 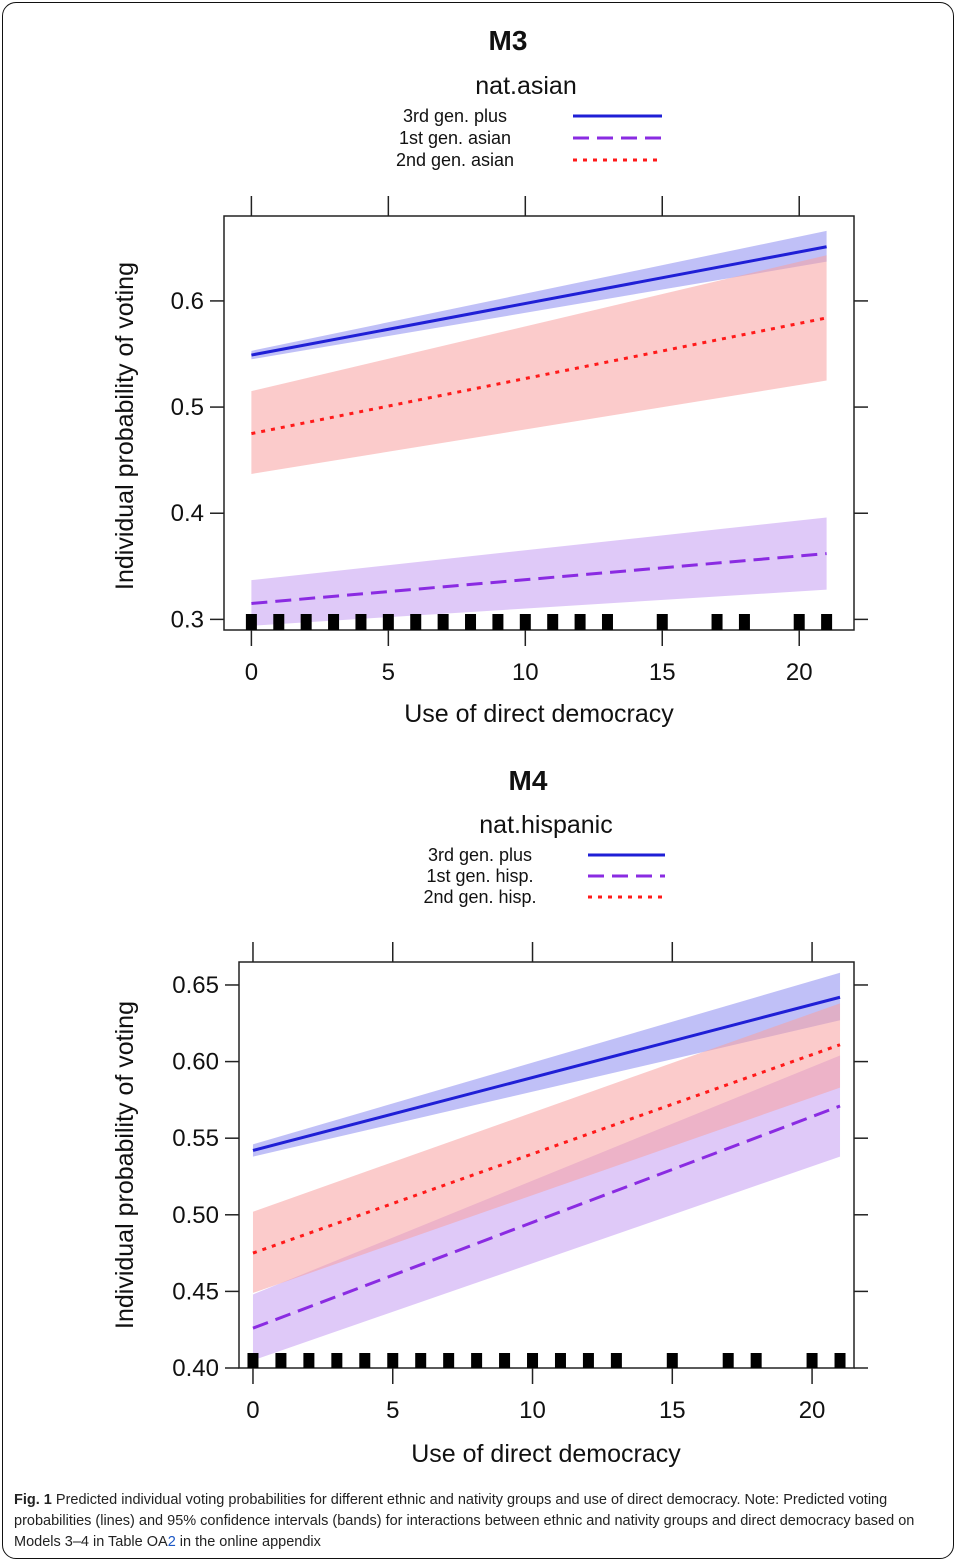 What do you see at coordinates (195, 1368) in the screenshot?
I see `y-tick-label: 0.40` at bounding box center [195, 1368].